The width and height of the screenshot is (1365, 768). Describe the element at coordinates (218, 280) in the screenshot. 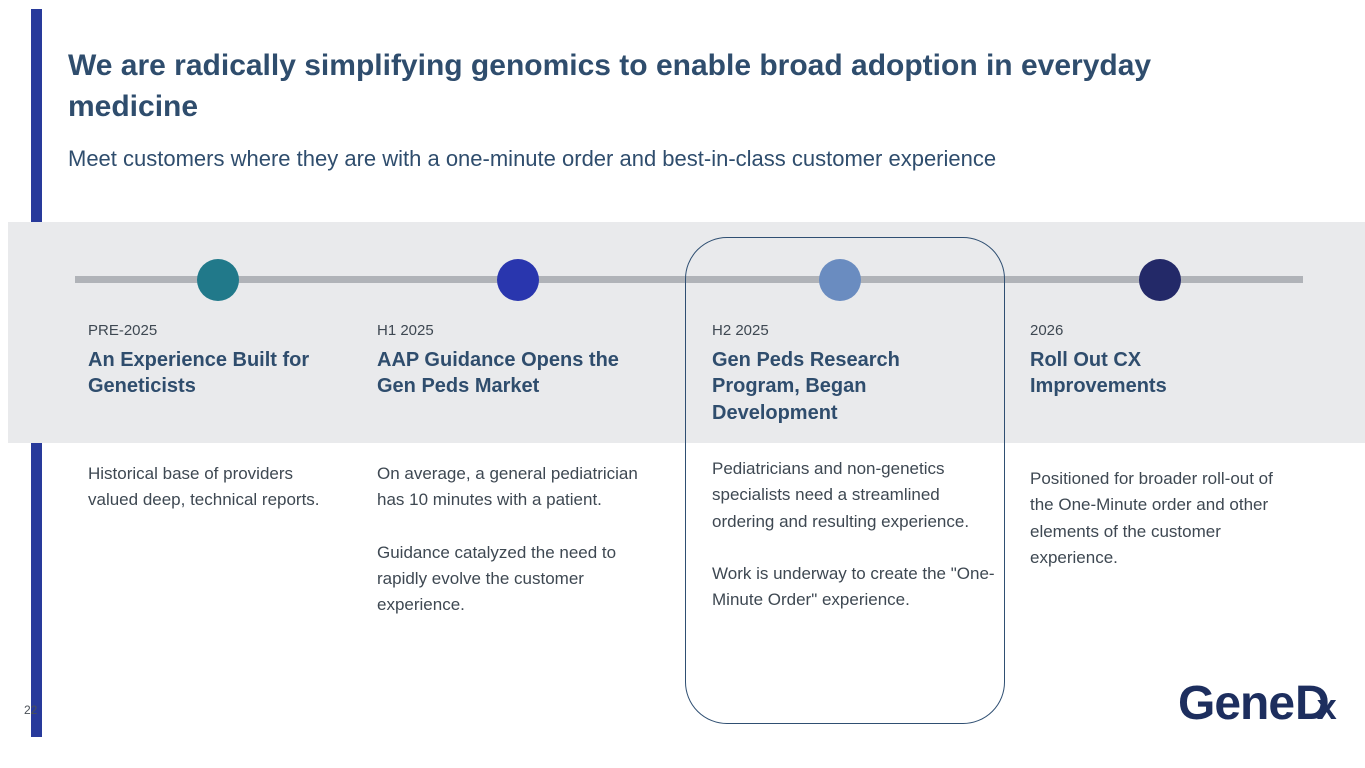

I see `timeline-dot-pre-2025` at that location.